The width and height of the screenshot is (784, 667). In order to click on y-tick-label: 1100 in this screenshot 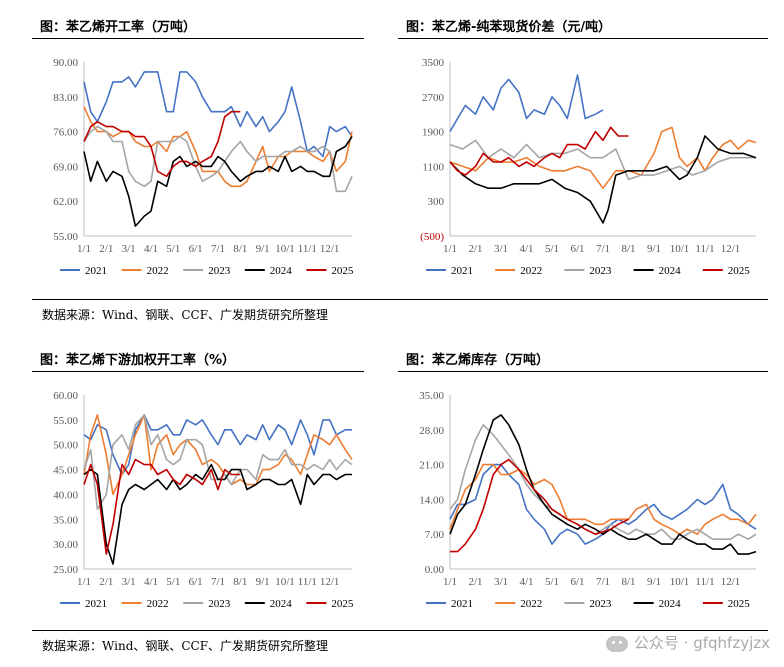, I will do `click(433, 167)`.